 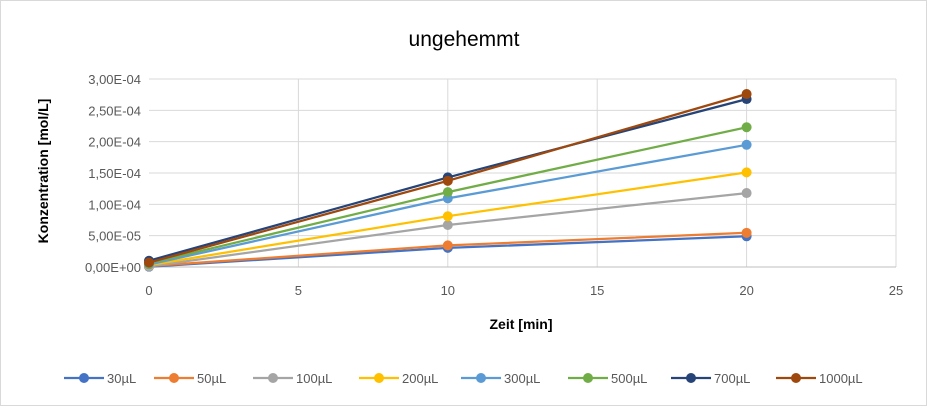 I want to click on legend-item: 700µL, so click(x=710, y=378).